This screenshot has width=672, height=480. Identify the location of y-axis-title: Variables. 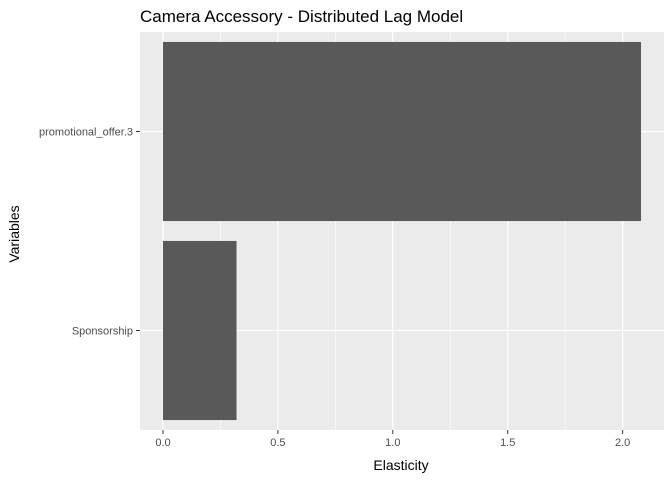
(14, 233).